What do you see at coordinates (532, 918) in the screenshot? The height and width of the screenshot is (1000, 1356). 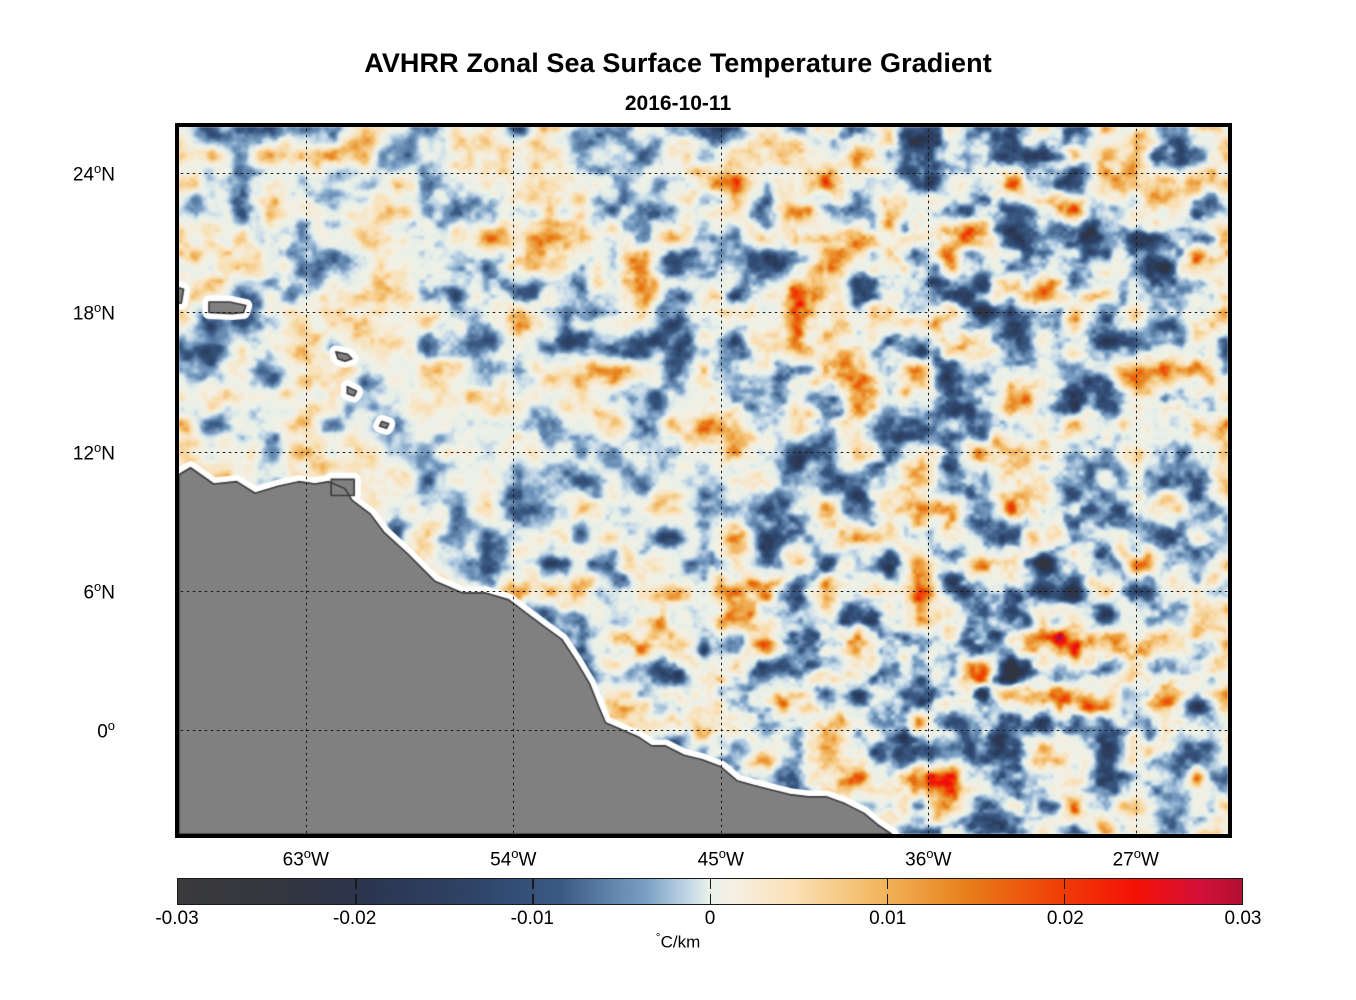 I see `colorbar-label-2: -0.01` at bounding box center [532, 918].